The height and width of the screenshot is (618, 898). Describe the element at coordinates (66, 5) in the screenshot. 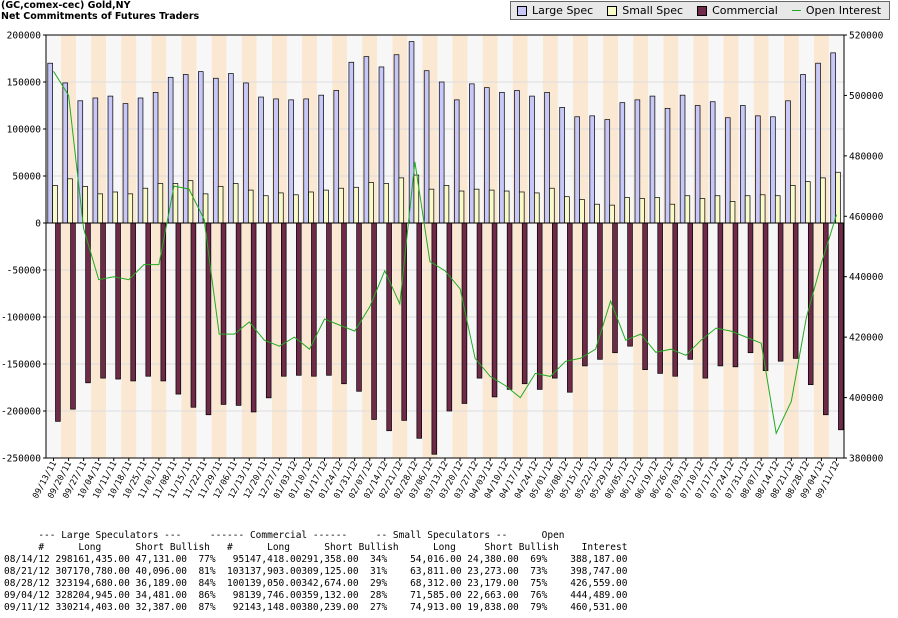

I see `chart-symbol-title: (GC,comex-cec) Gold,NY` at that location.